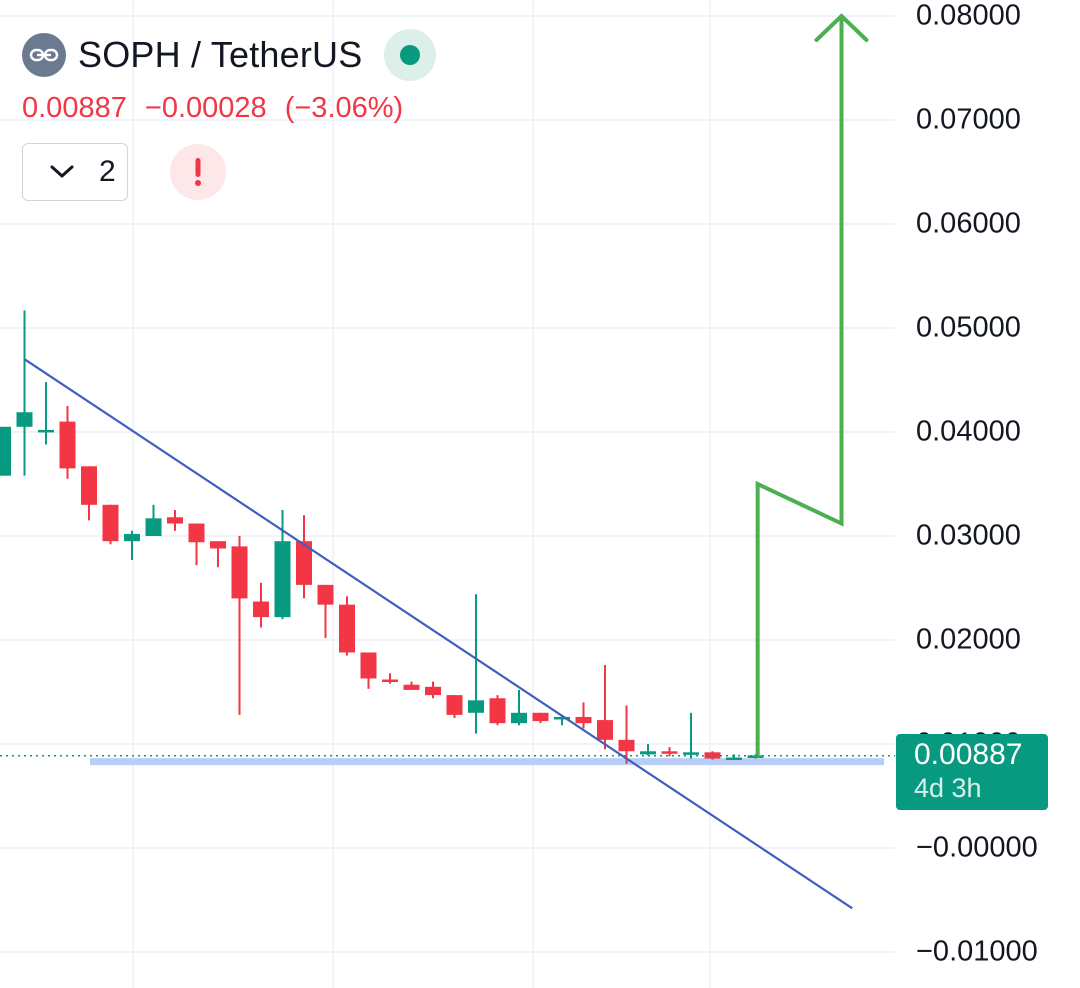 The image size is (1080, 988). I want to click on y-tick-label-0: 0.08000, so click(968, 16).